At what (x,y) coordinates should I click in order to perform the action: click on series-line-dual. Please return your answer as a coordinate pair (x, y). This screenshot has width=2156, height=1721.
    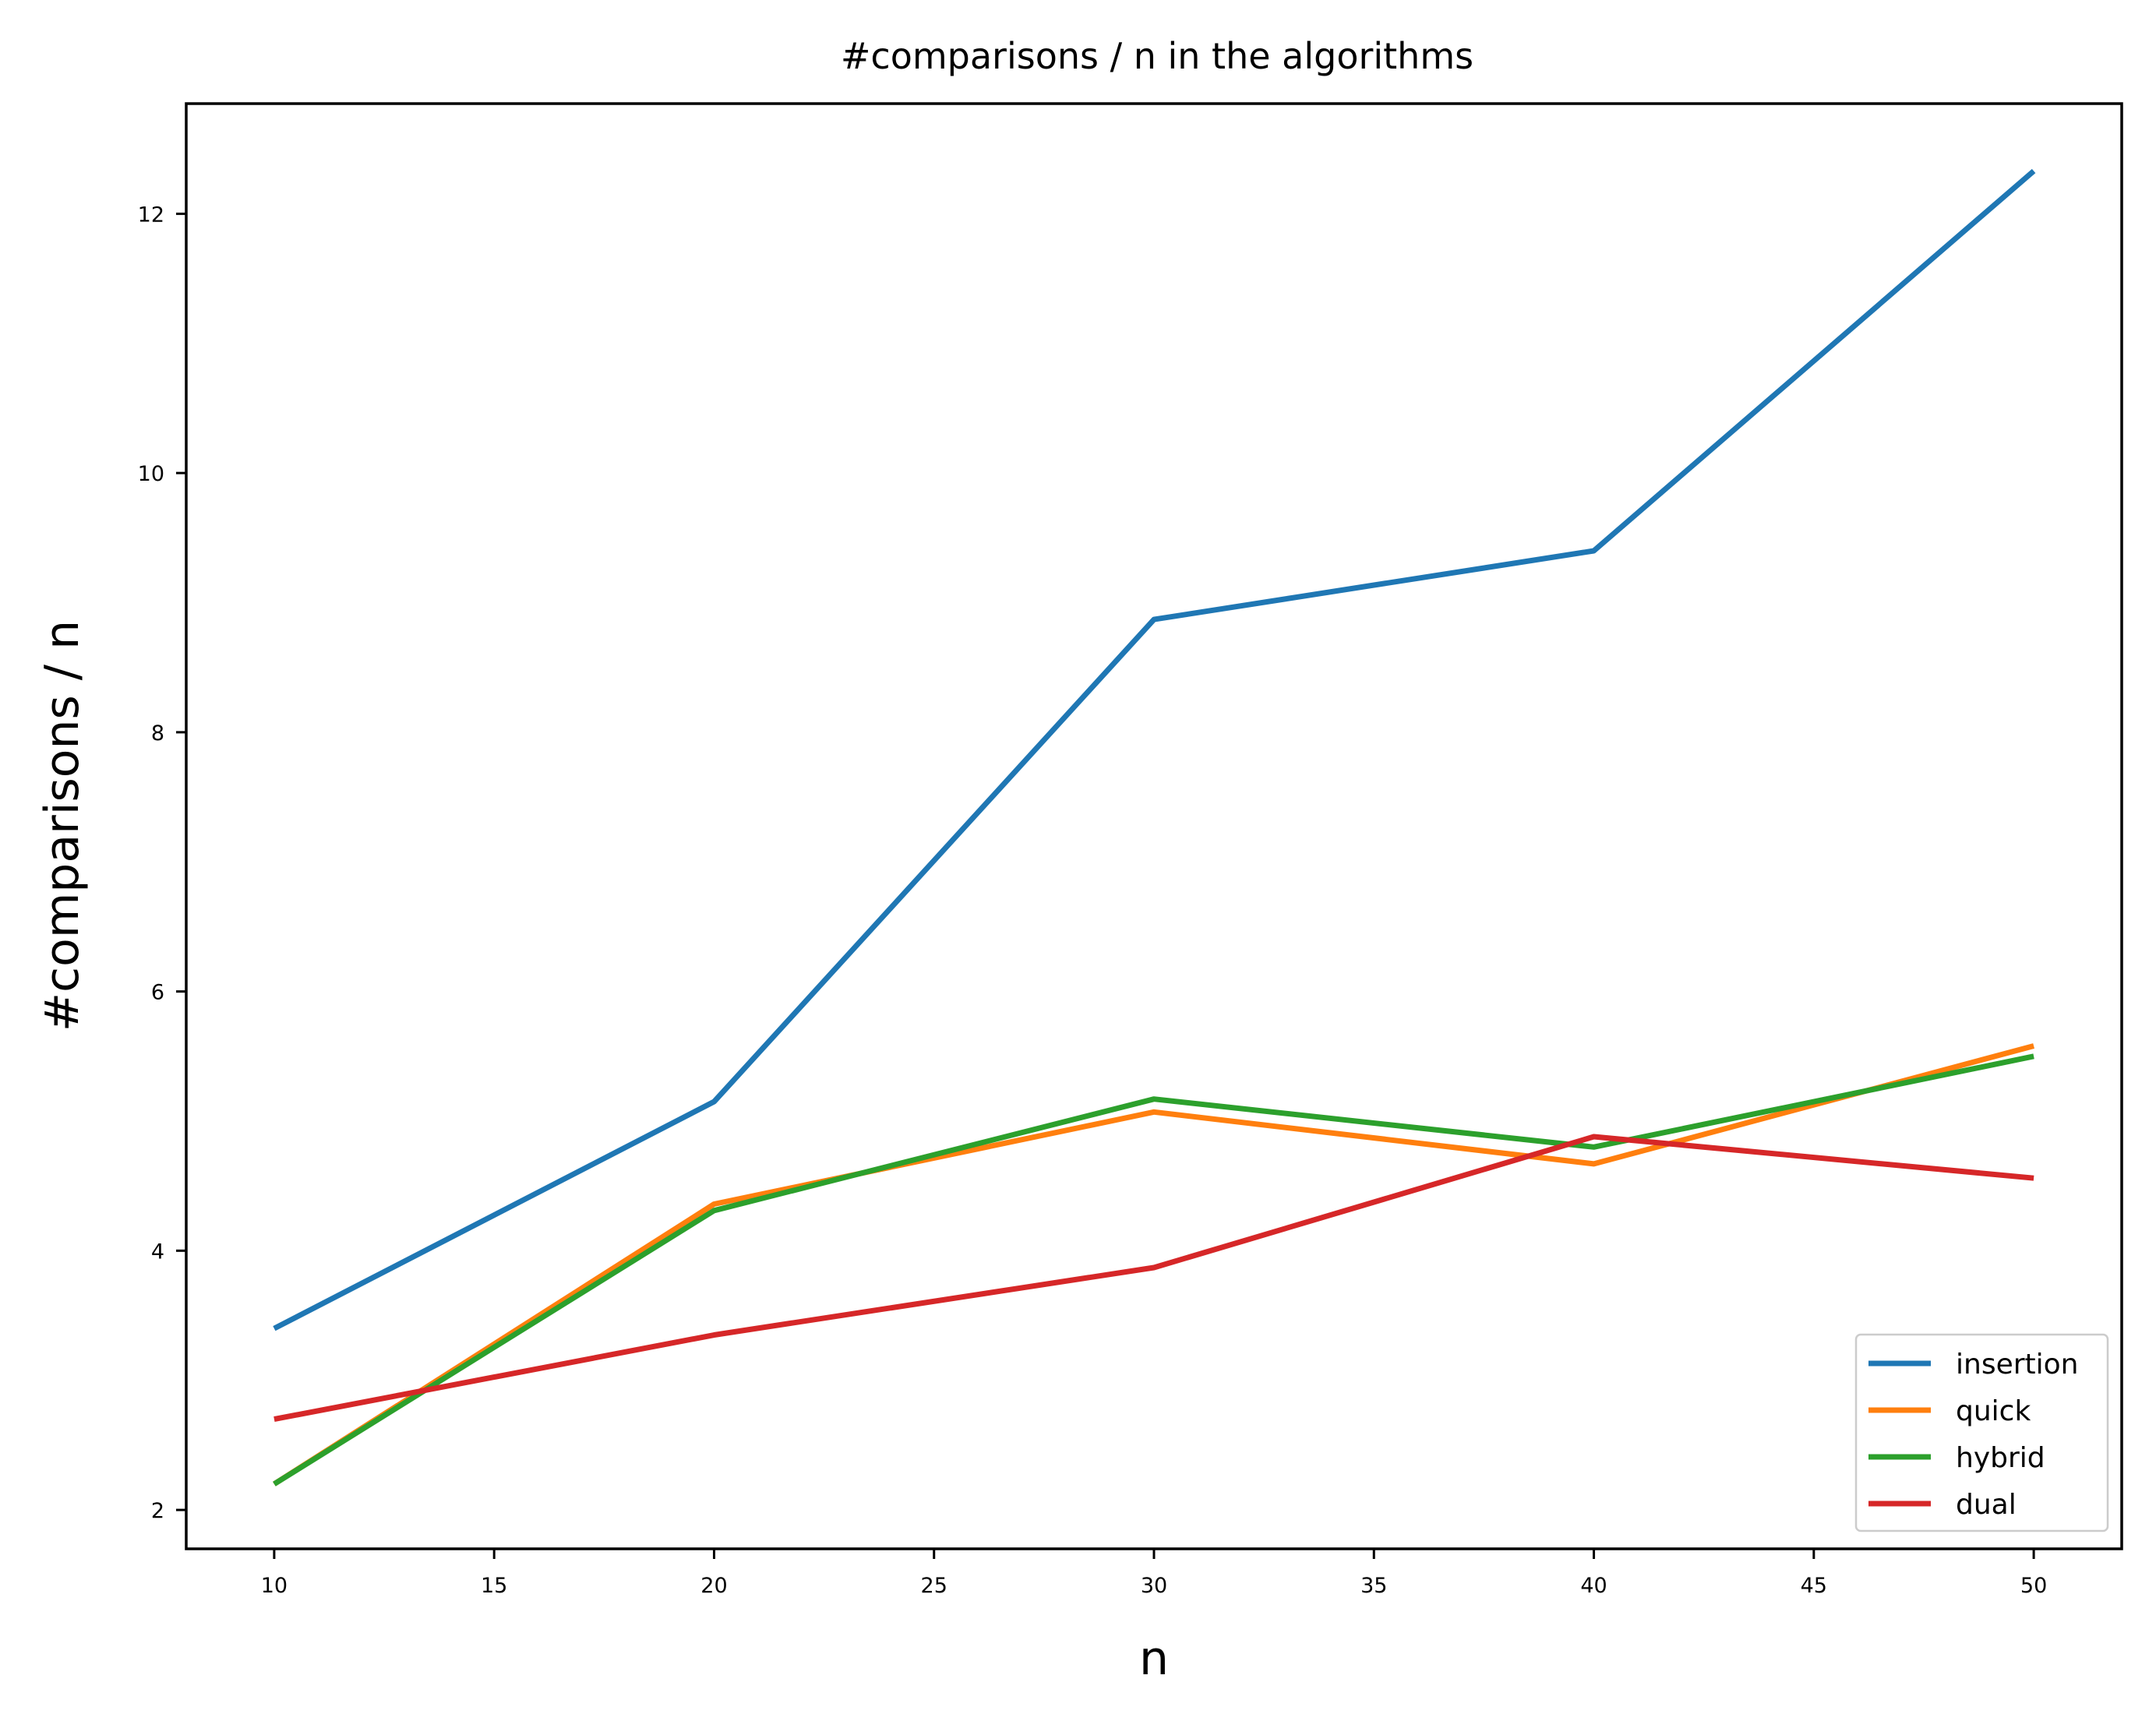
    Looking at the image, I should click on (1153, 1278).